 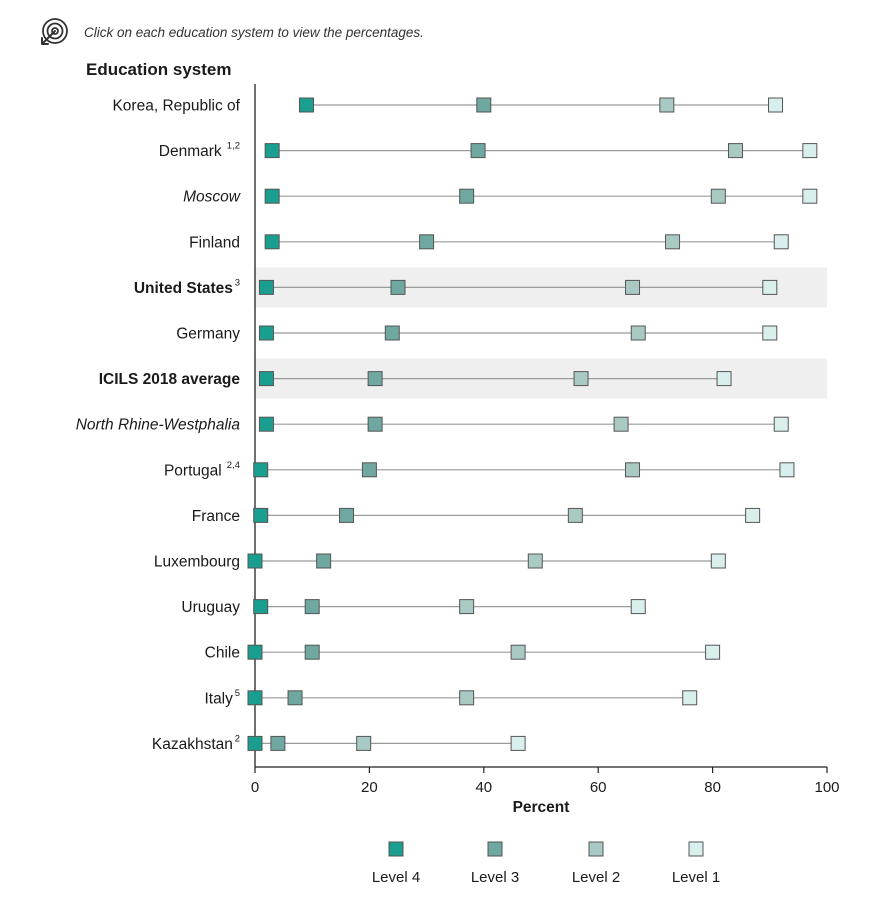 What do you see at coordinates (440, 562) in the screenshot?
I see `row-luxembourg: Luxembourg` at bounding box center [440, 562].